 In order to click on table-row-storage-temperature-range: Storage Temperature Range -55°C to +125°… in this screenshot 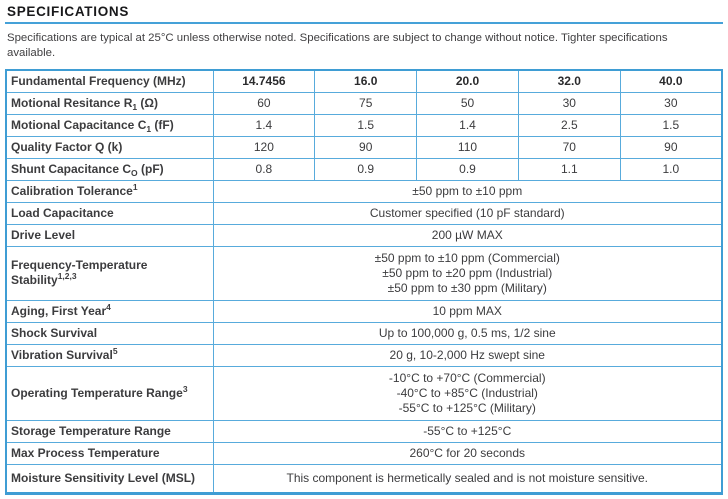, I will do `click(364, 431)`.